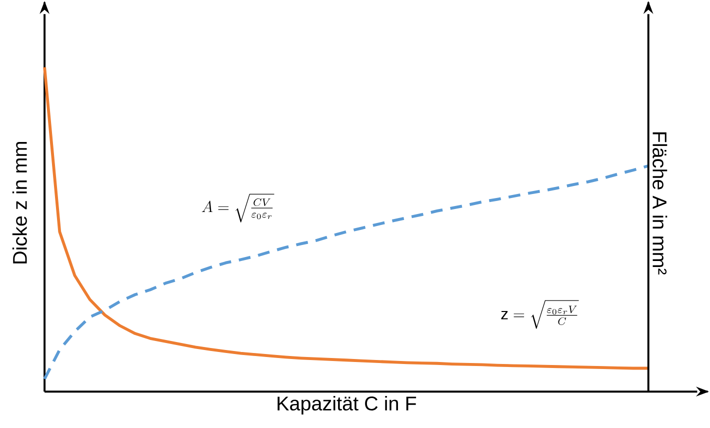 The image size is (710, 428). What do you see at coordinates (347, 405) in the screenshot?
I see `x-axis-title: Kapazität C in F` at bounding box center [347, 405].